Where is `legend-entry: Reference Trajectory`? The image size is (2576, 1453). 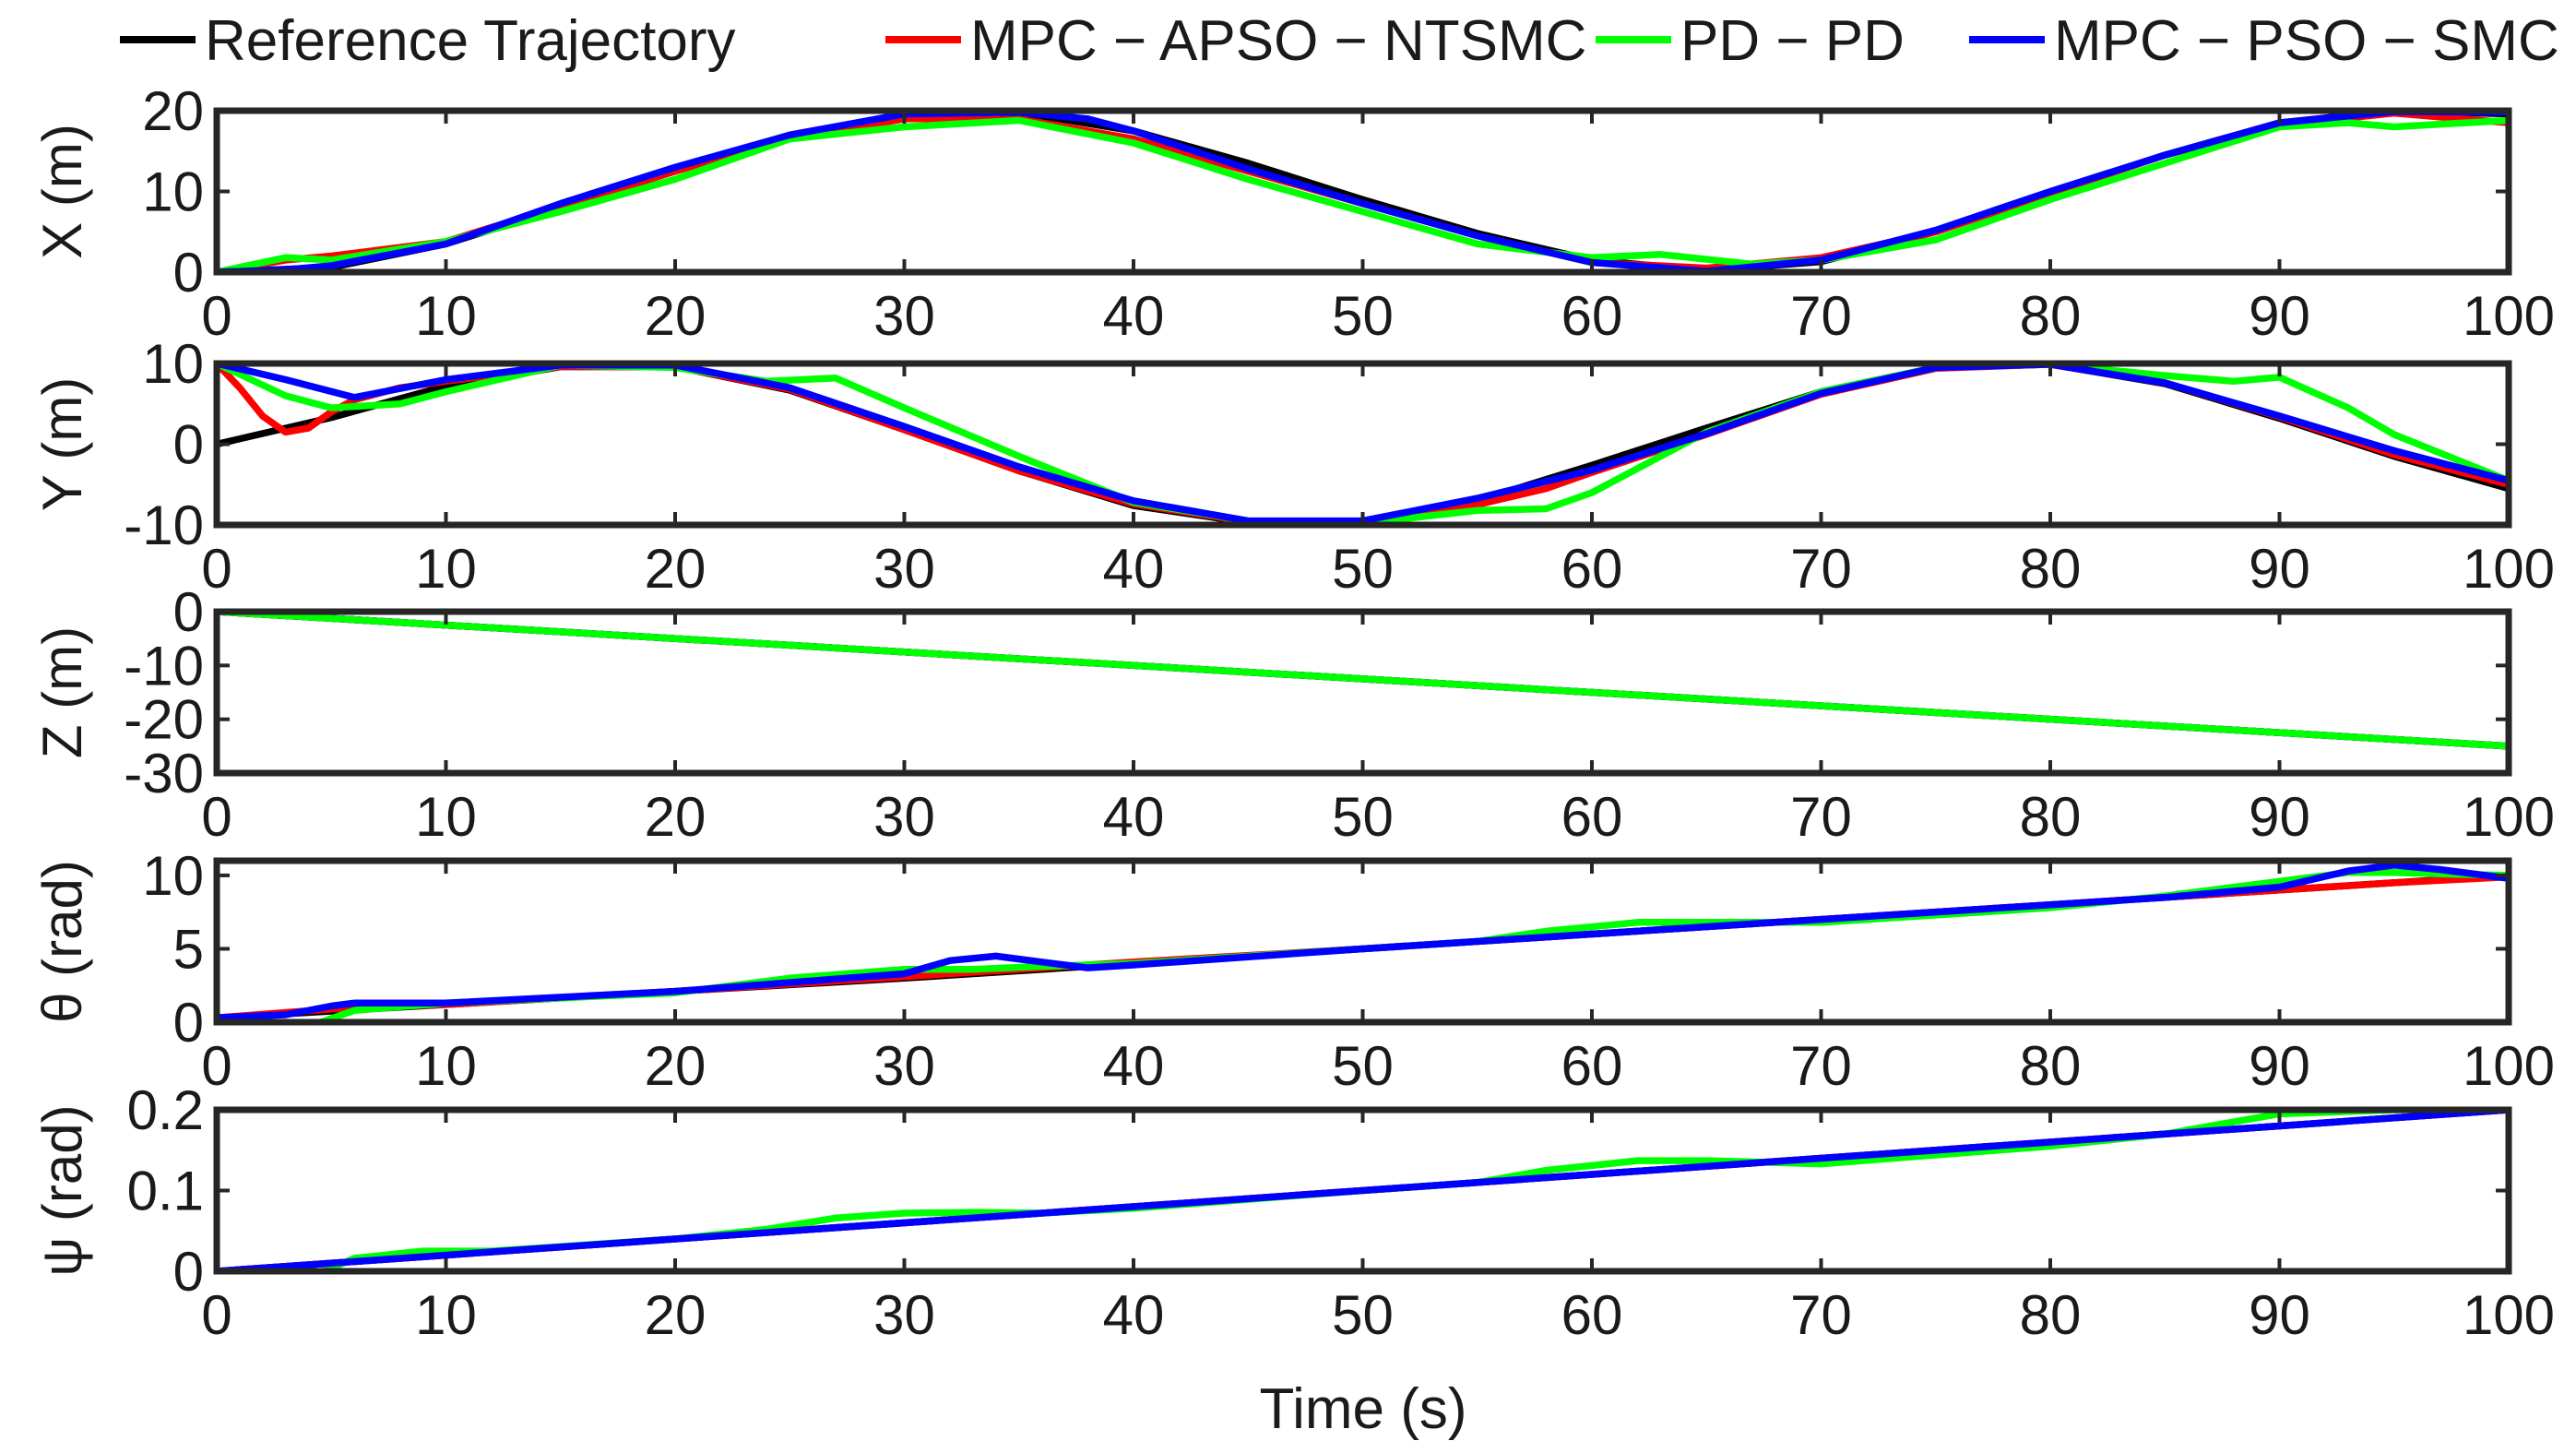 legend-entry: Reference Trajectory is located at coordinates (427, 41).